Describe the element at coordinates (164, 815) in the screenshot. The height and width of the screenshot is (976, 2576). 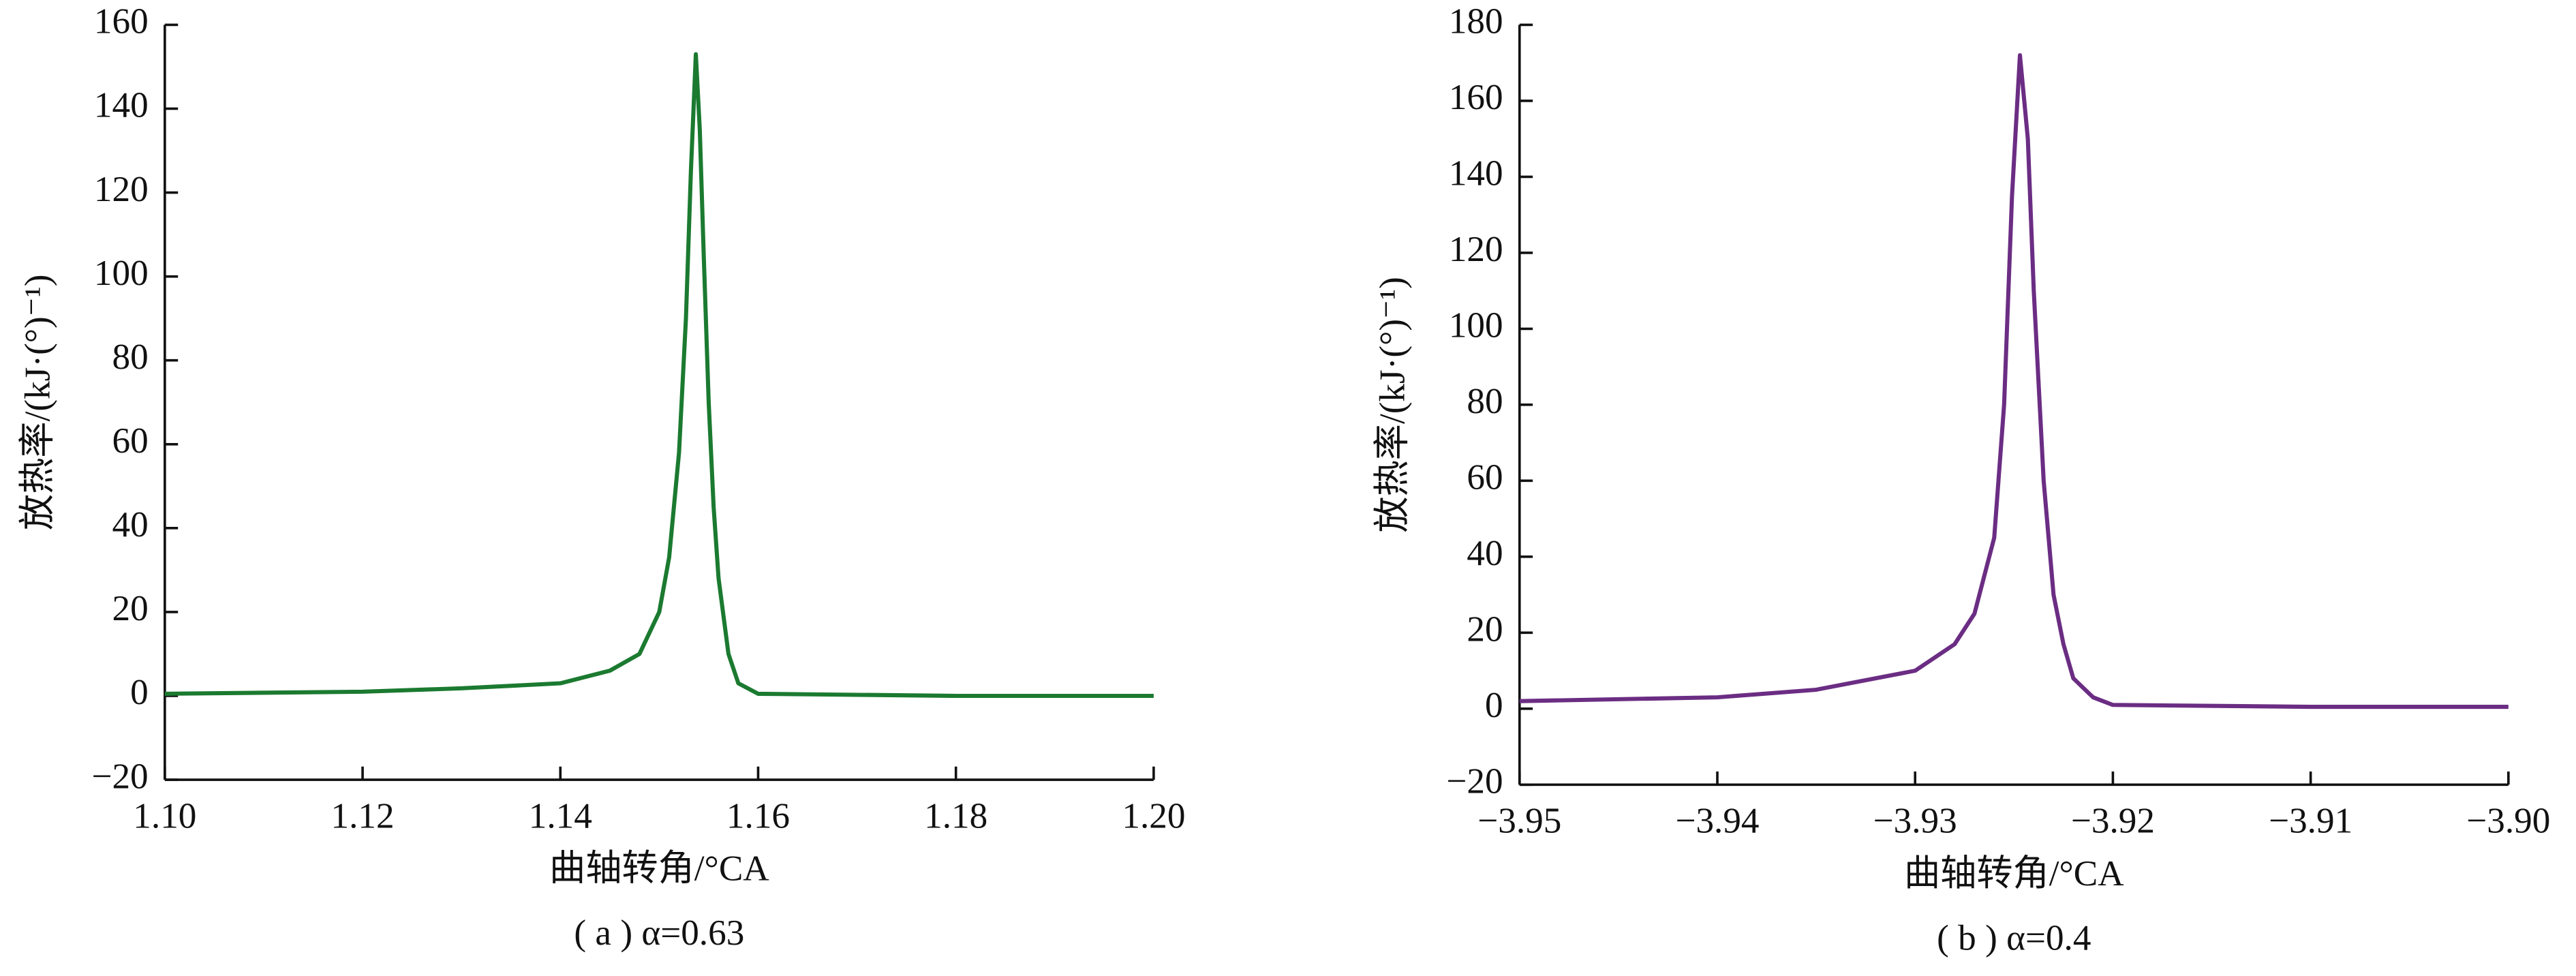
I see `x-tick-label: 1.10` at that location.